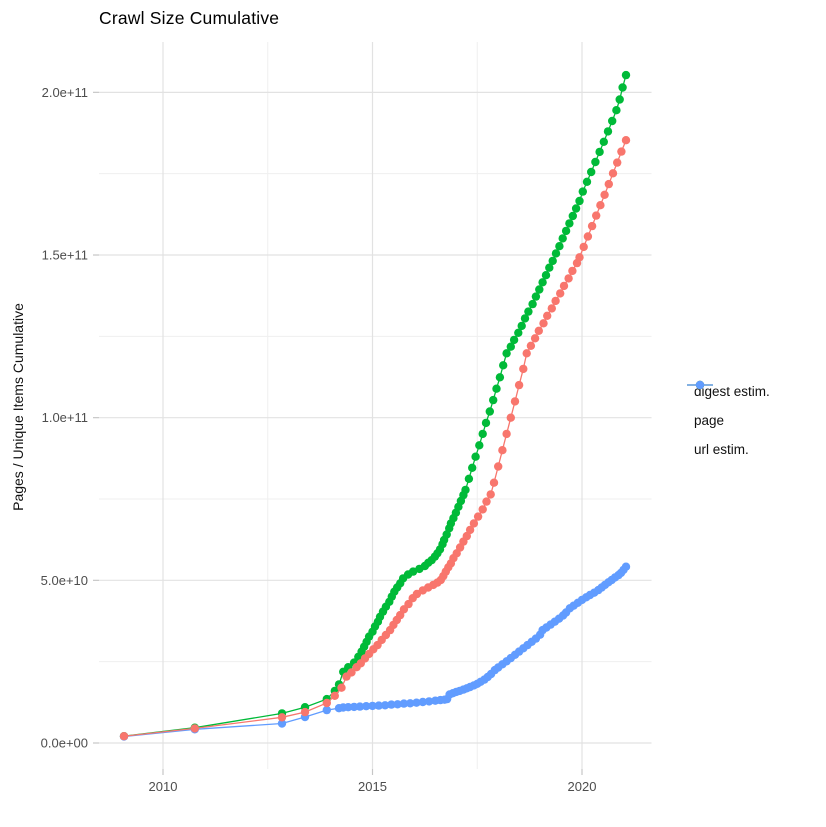 The height and width of the screenshot is (827, 826). I want to click on legend-label-page: page, so click(709, 420).